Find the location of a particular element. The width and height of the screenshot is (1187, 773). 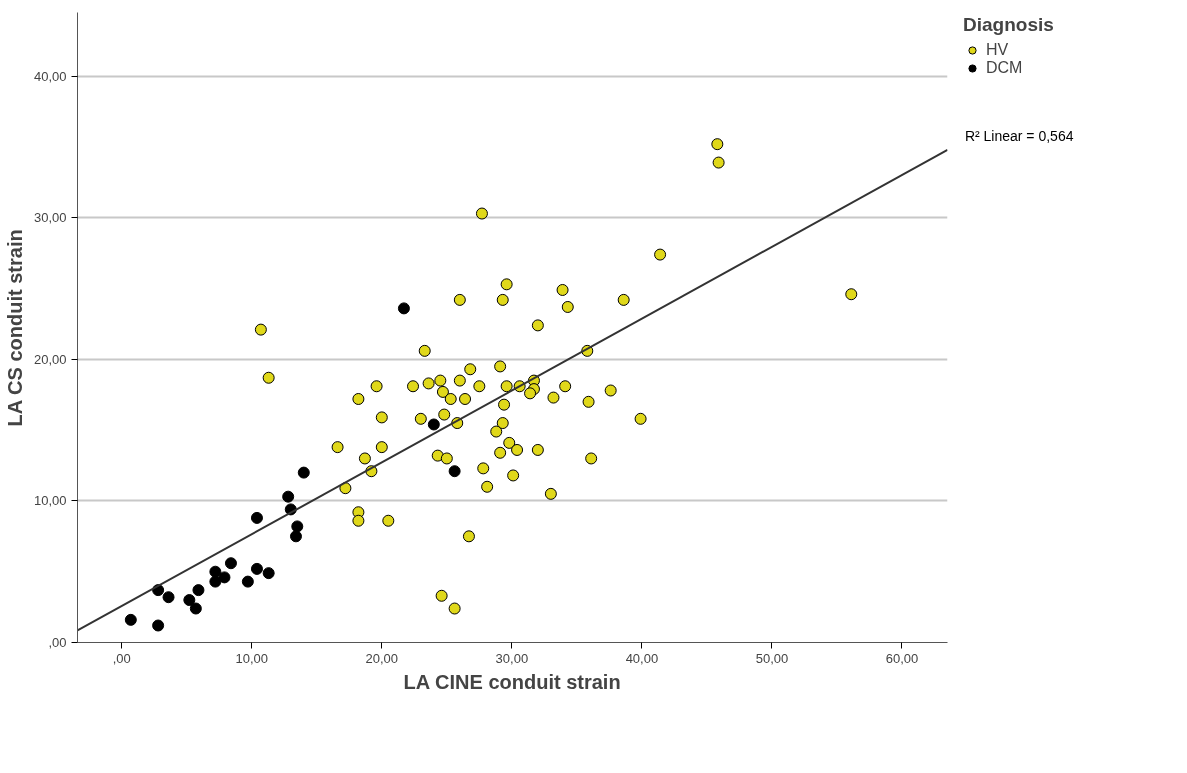

y-tick-label: 10,00 is located at coordinates (50, 501).